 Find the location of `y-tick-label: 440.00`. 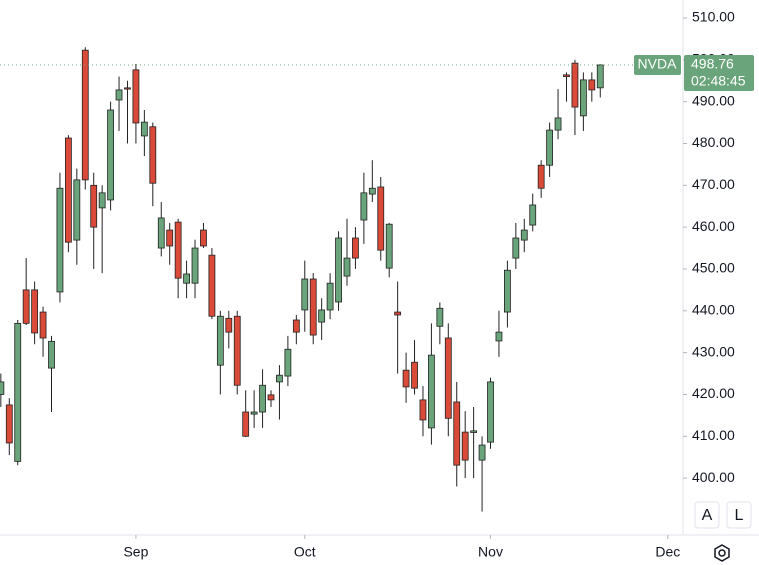

y-tick-label: 440.00 is located at coordinates (713, 309).